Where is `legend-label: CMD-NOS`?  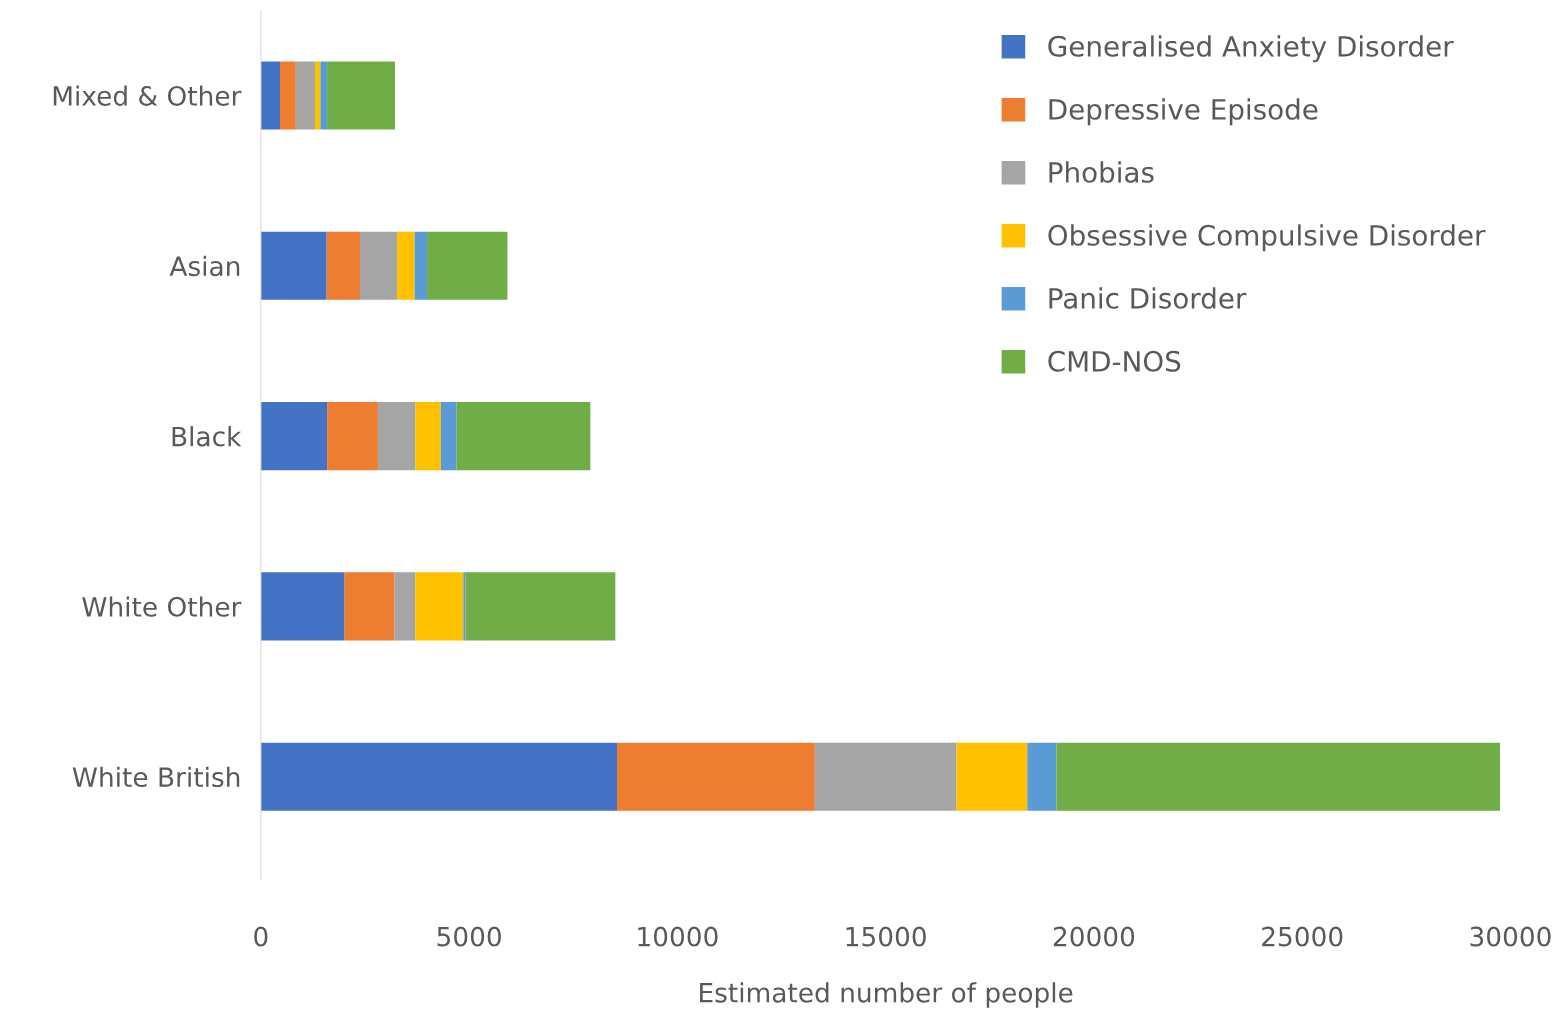
legend-label: CMD-NOS is located at coordinates (1114, 361).